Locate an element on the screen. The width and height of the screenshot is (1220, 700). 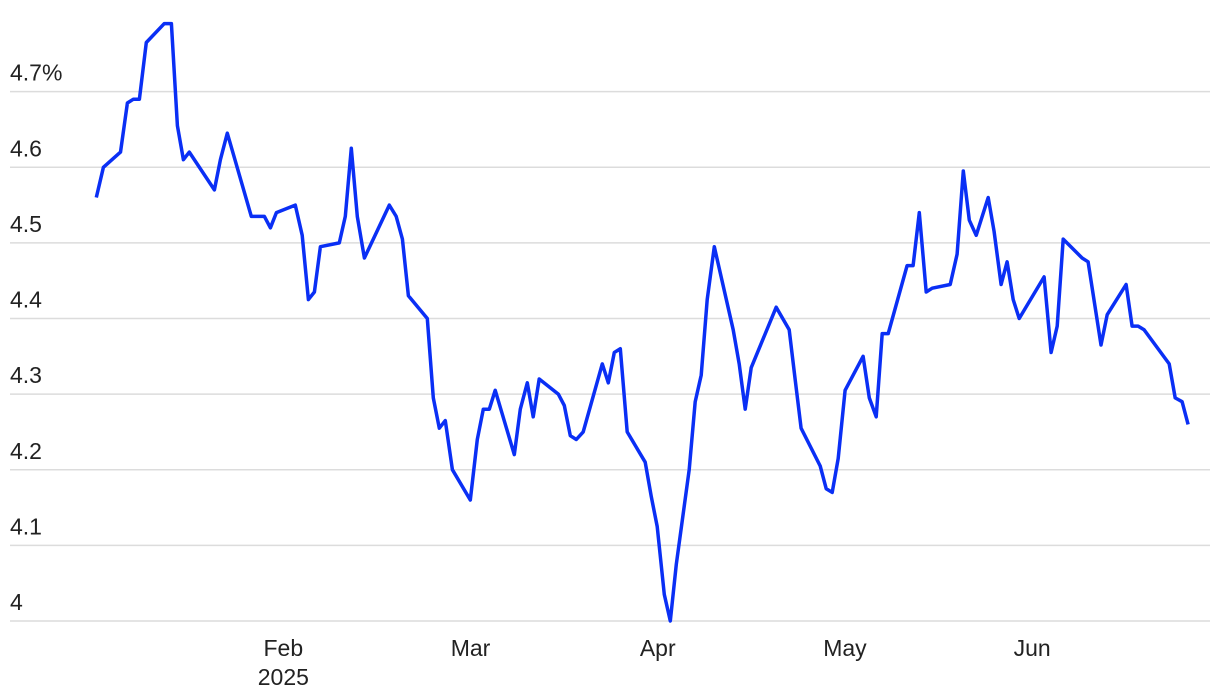
y-tick-label: 4.3 is located at coordinates (26, 375).